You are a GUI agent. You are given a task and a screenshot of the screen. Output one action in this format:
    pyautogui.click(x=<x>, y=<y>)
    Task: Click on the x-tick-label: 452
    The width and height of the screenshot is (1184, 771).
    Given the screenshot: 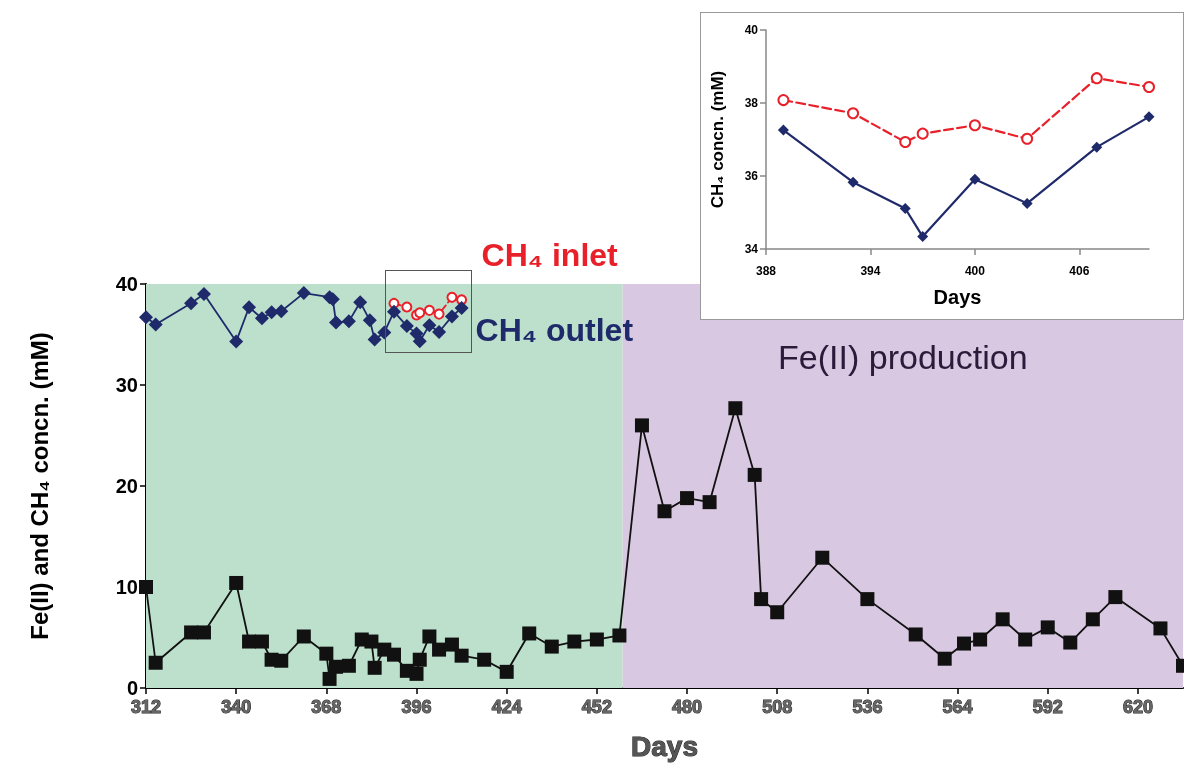 What is the action you would take?
    pyautogui.click(x=596, y=707)
    